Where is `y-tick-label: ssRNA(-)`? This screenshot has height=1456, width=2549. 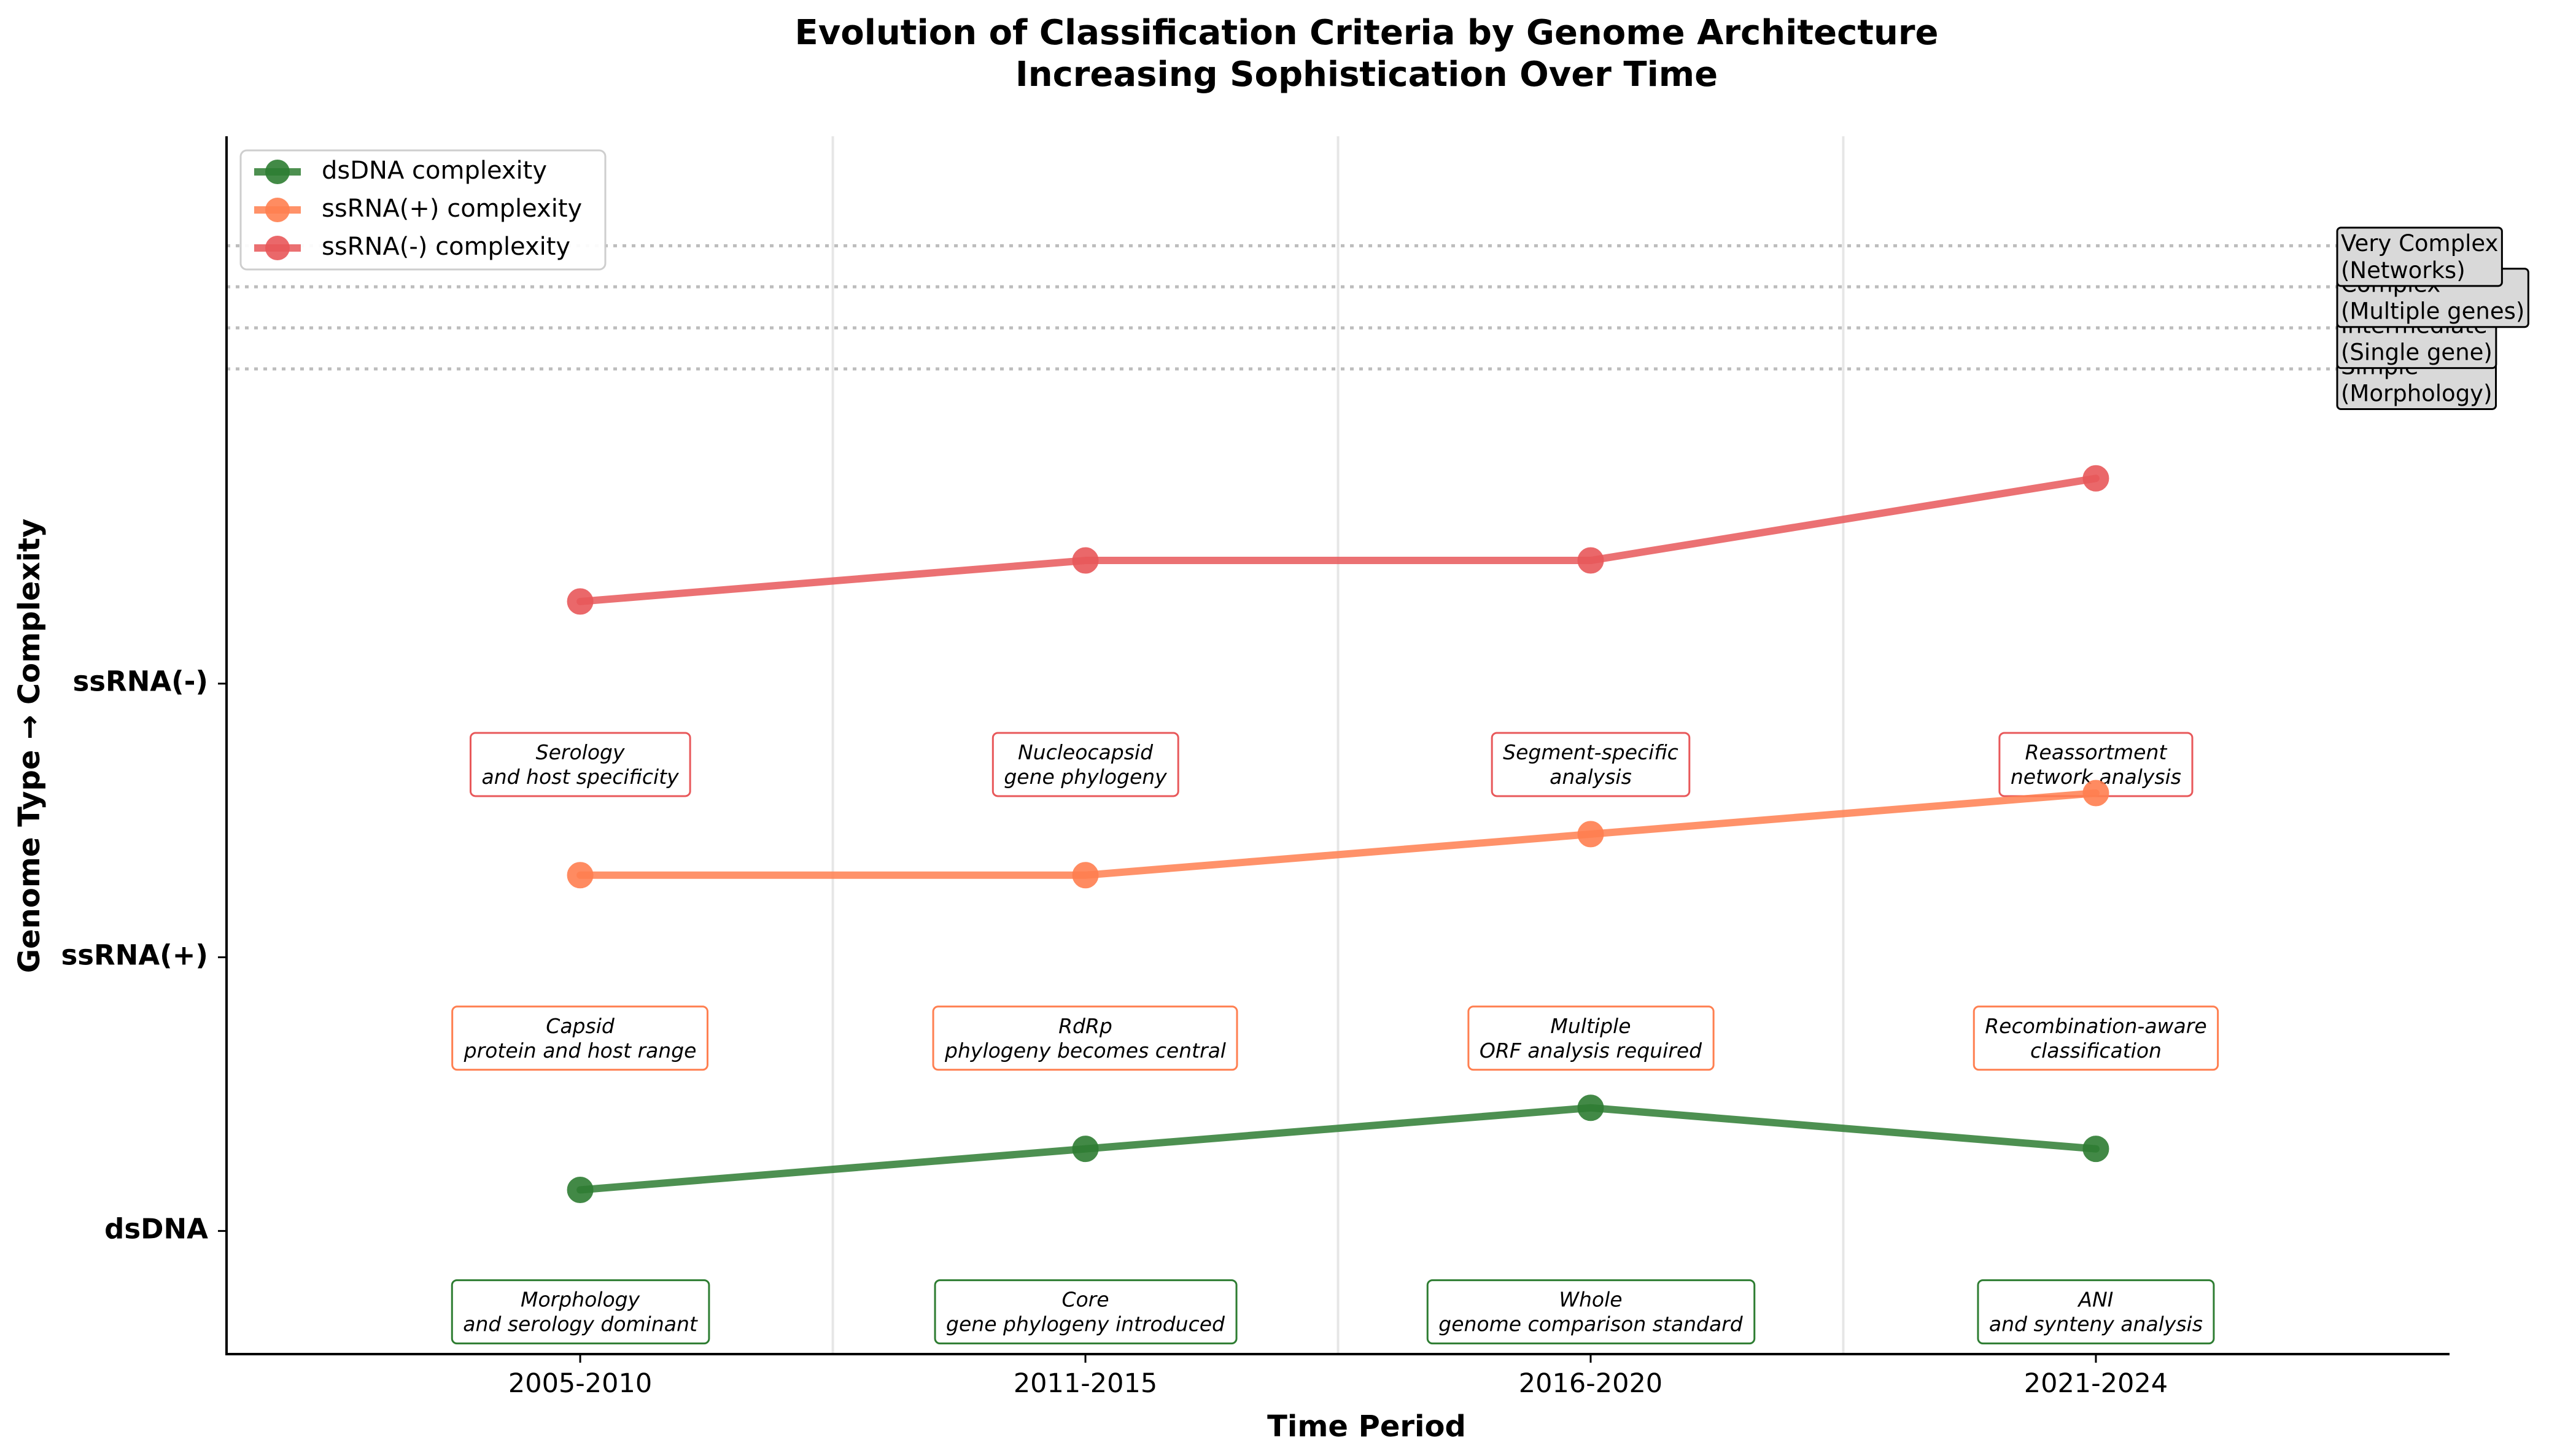
y-tick-label: ssRNA(-) is located at coordinates (140, 681).